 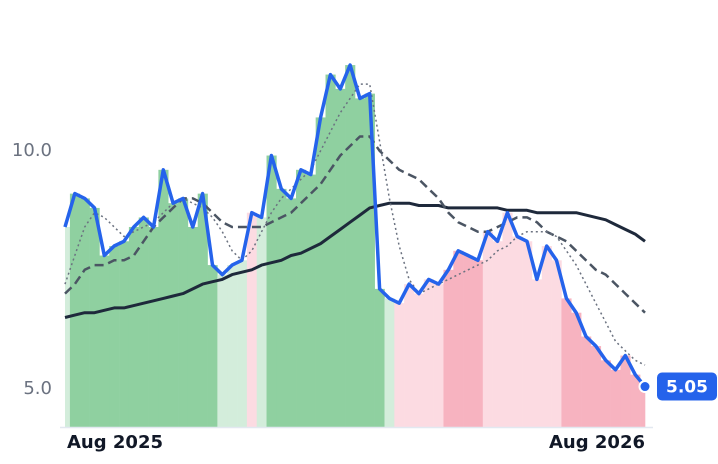 I want to click on x-tick-label: Aug 2025, so click(x=115, y=442).